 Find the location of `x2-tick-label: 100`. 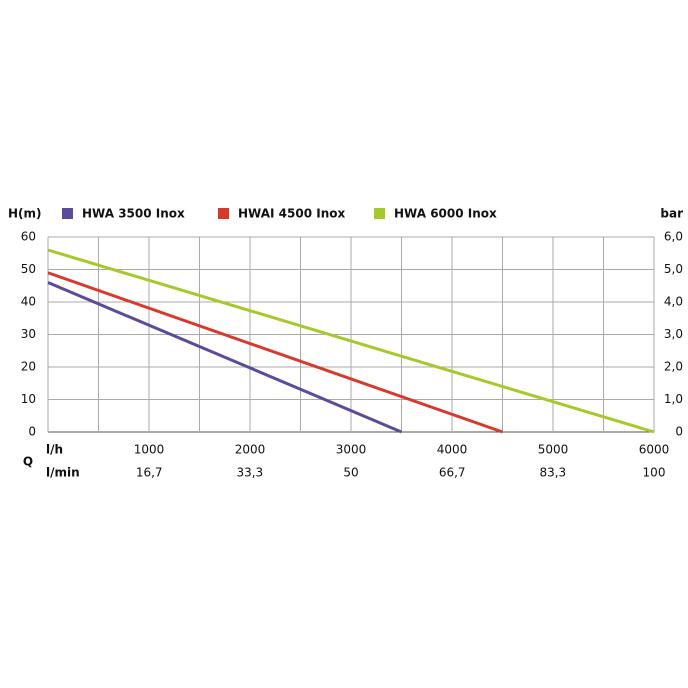

x2-tick-label: 100 is located at coordinates (654, 473).